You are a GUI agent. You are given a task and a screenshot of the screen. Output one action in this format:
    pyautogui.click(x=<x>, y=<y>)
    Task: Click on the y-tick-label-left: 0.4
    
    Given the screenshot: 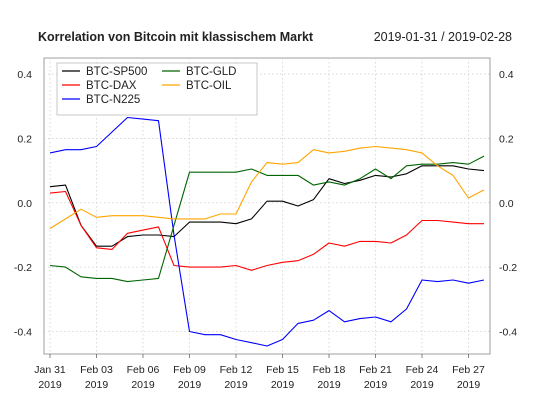 What is the action you would take?
    pyautogui.click(x=24, y=75)
    